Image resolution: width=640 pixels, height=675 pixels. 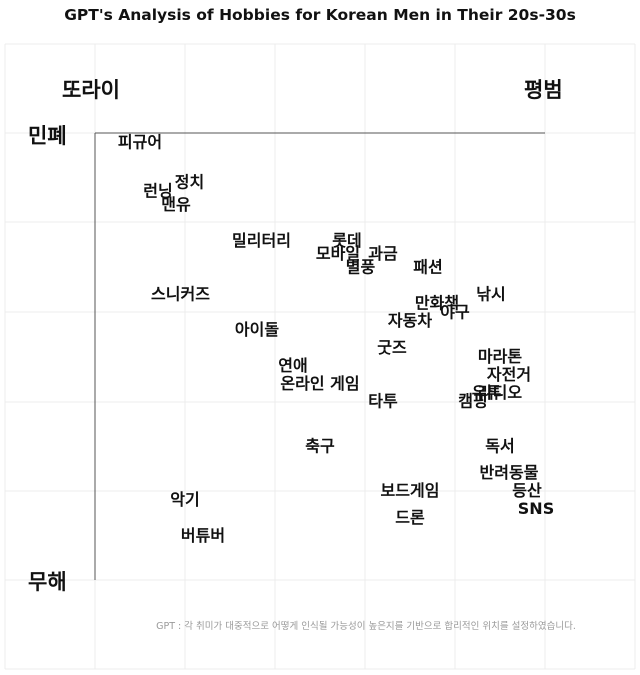 I want to click on point-label: 별풍, so click(x=361, y=267).